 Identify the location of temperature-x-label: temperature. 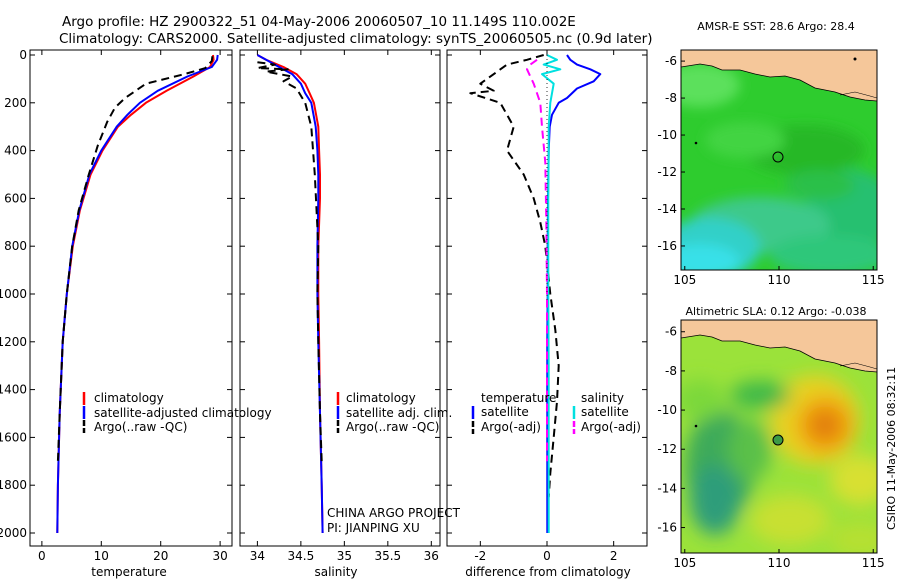
(128, 572).